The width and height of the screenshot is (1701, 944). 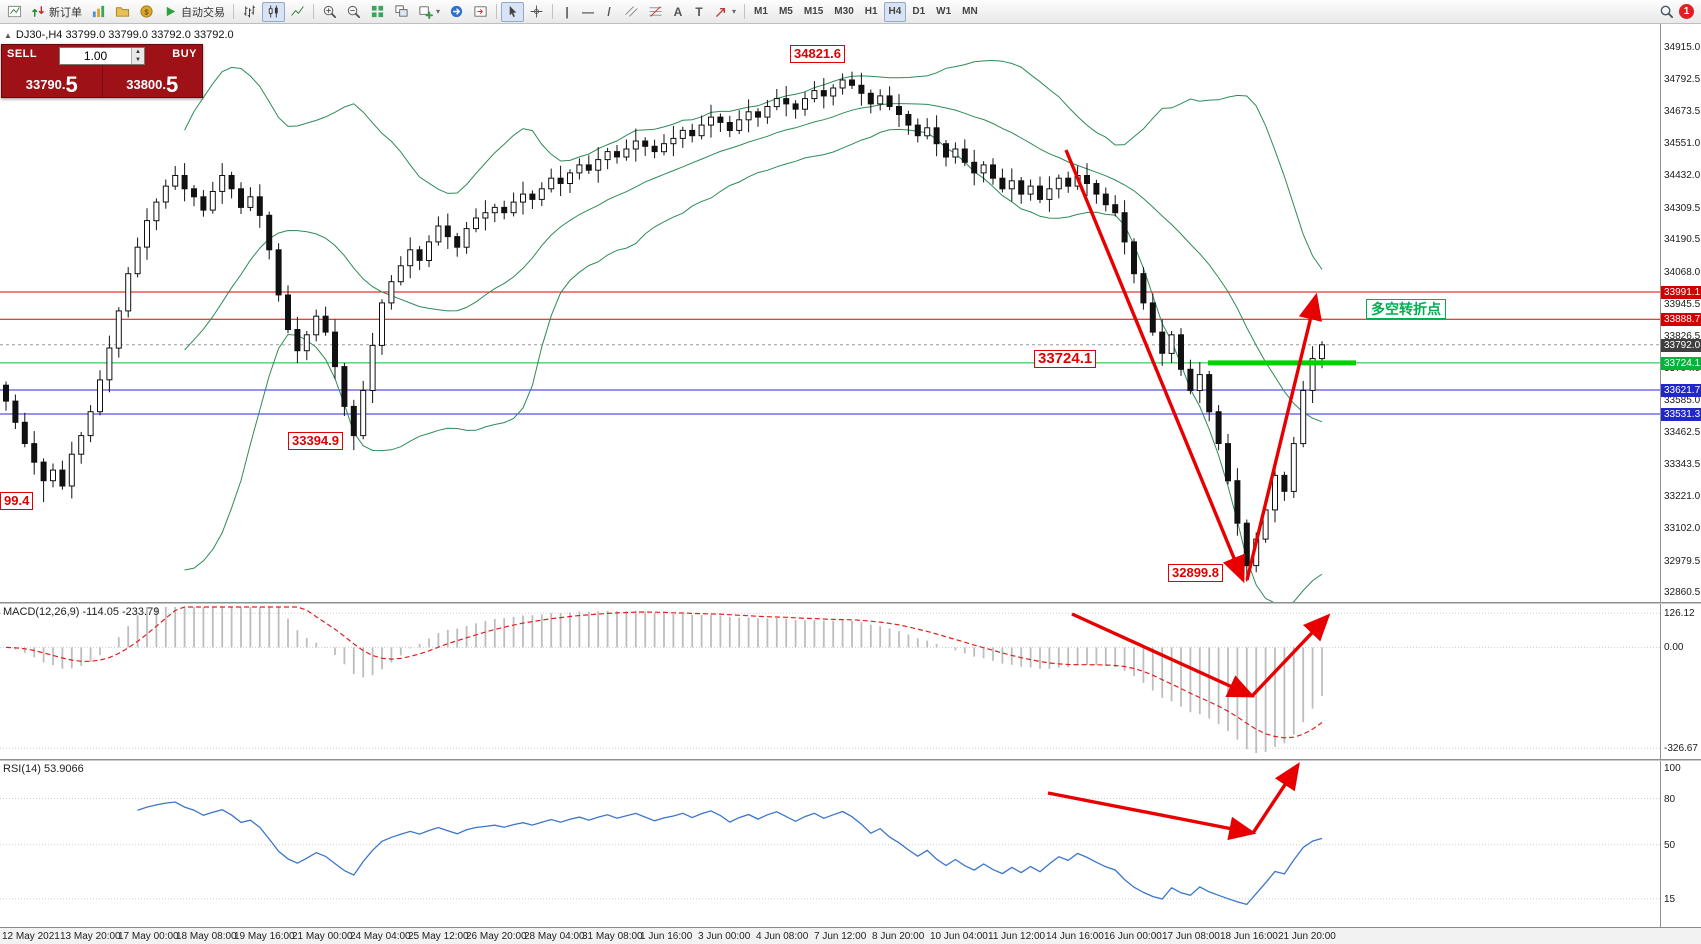 What do you see at coordinates (895, 11) in the screenshot?
I see `timeframe-H4-button: H4` at bounding box center [895, 11].